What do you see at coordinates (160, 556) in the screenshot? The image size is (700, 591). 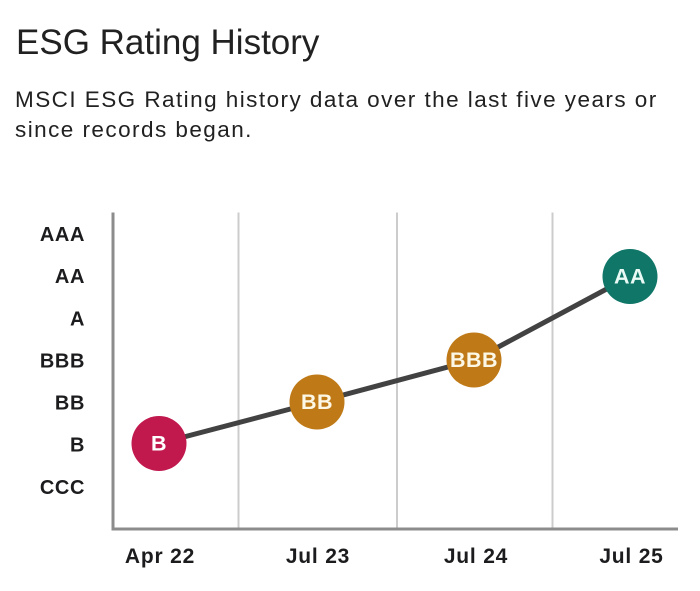 I see `svg-text: Apr 22` at bounding box center [160, 556].